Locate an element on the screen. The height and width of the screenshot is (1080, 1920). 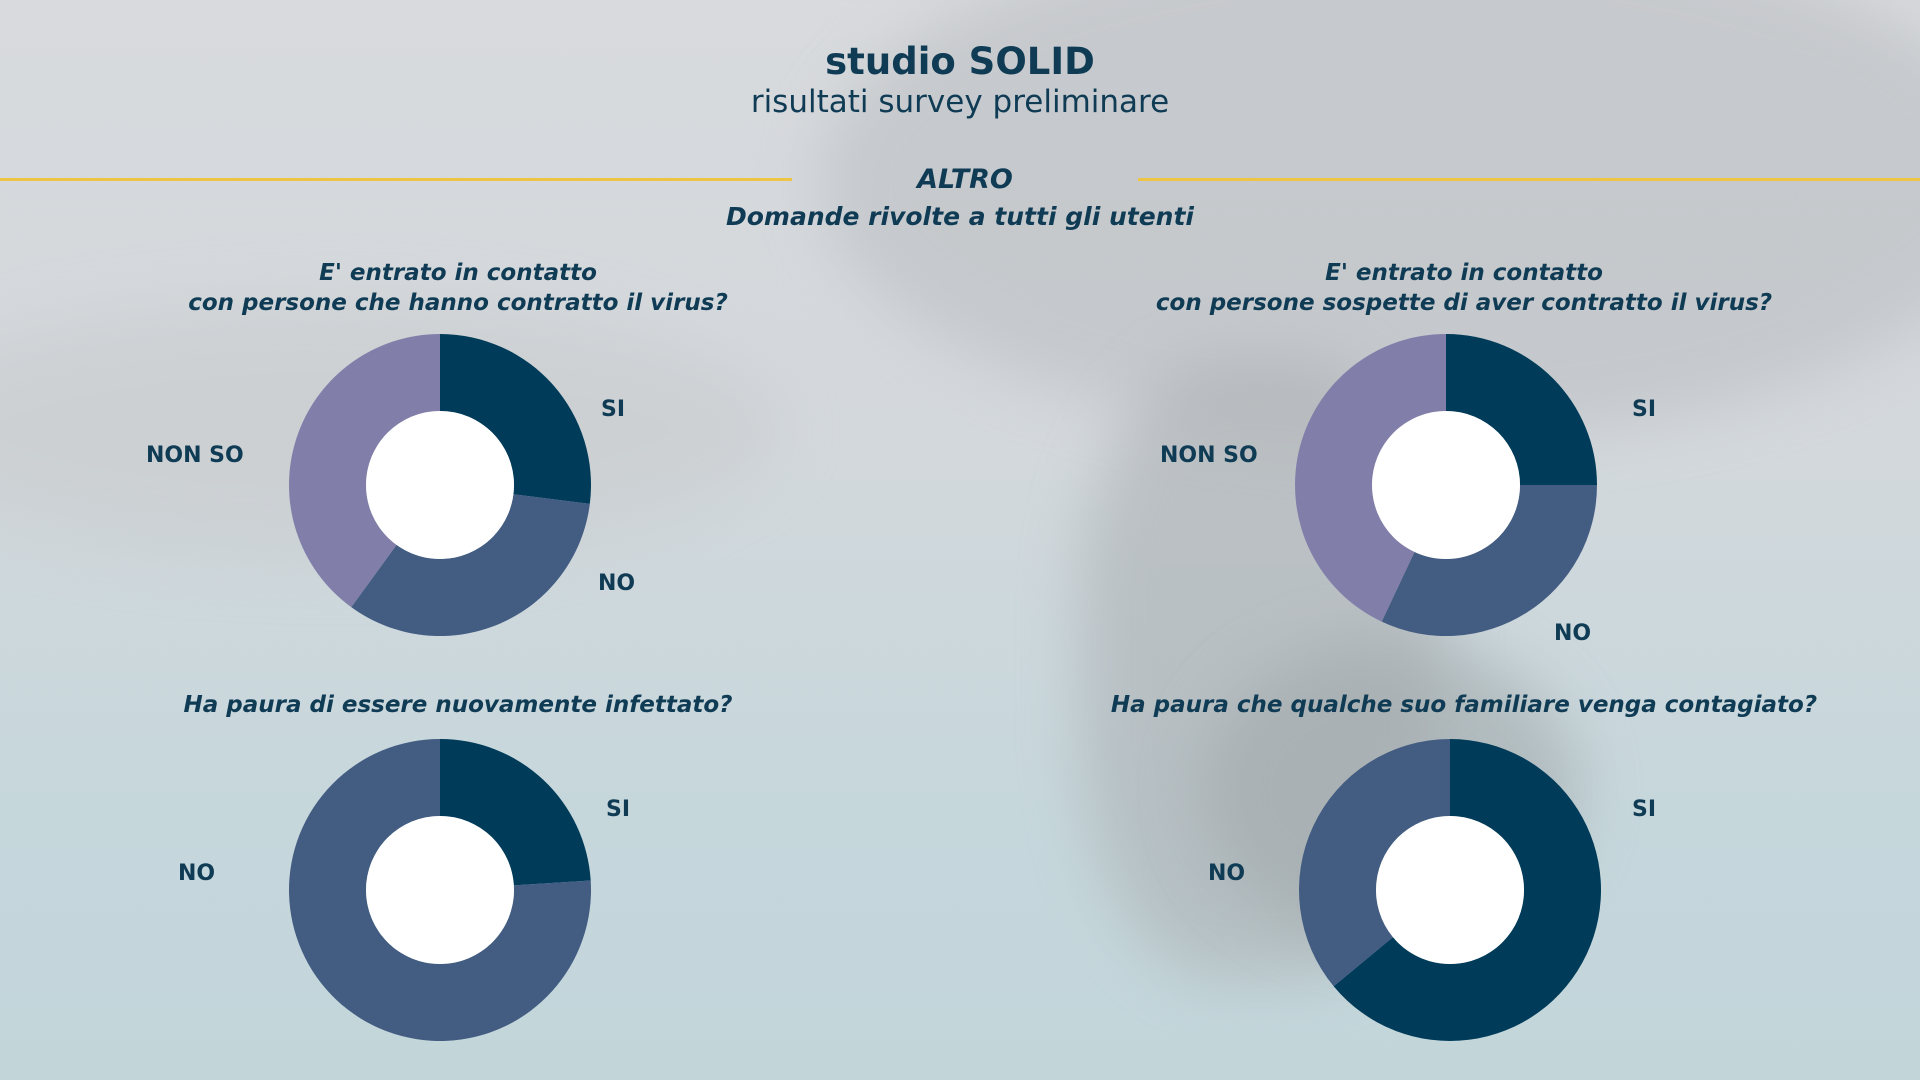
section-subtitle: Domande rivolte a tutti gli utenti is located at coordinates (959, 216).